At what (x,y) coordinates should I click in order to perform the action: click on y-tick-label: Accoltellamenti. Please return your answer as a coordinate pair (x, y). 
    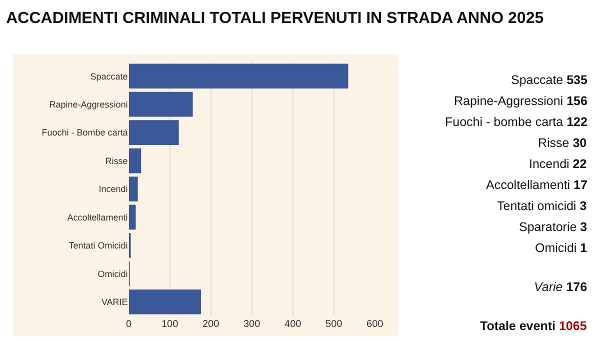
    Looking at the image, I should click on (97, 217).